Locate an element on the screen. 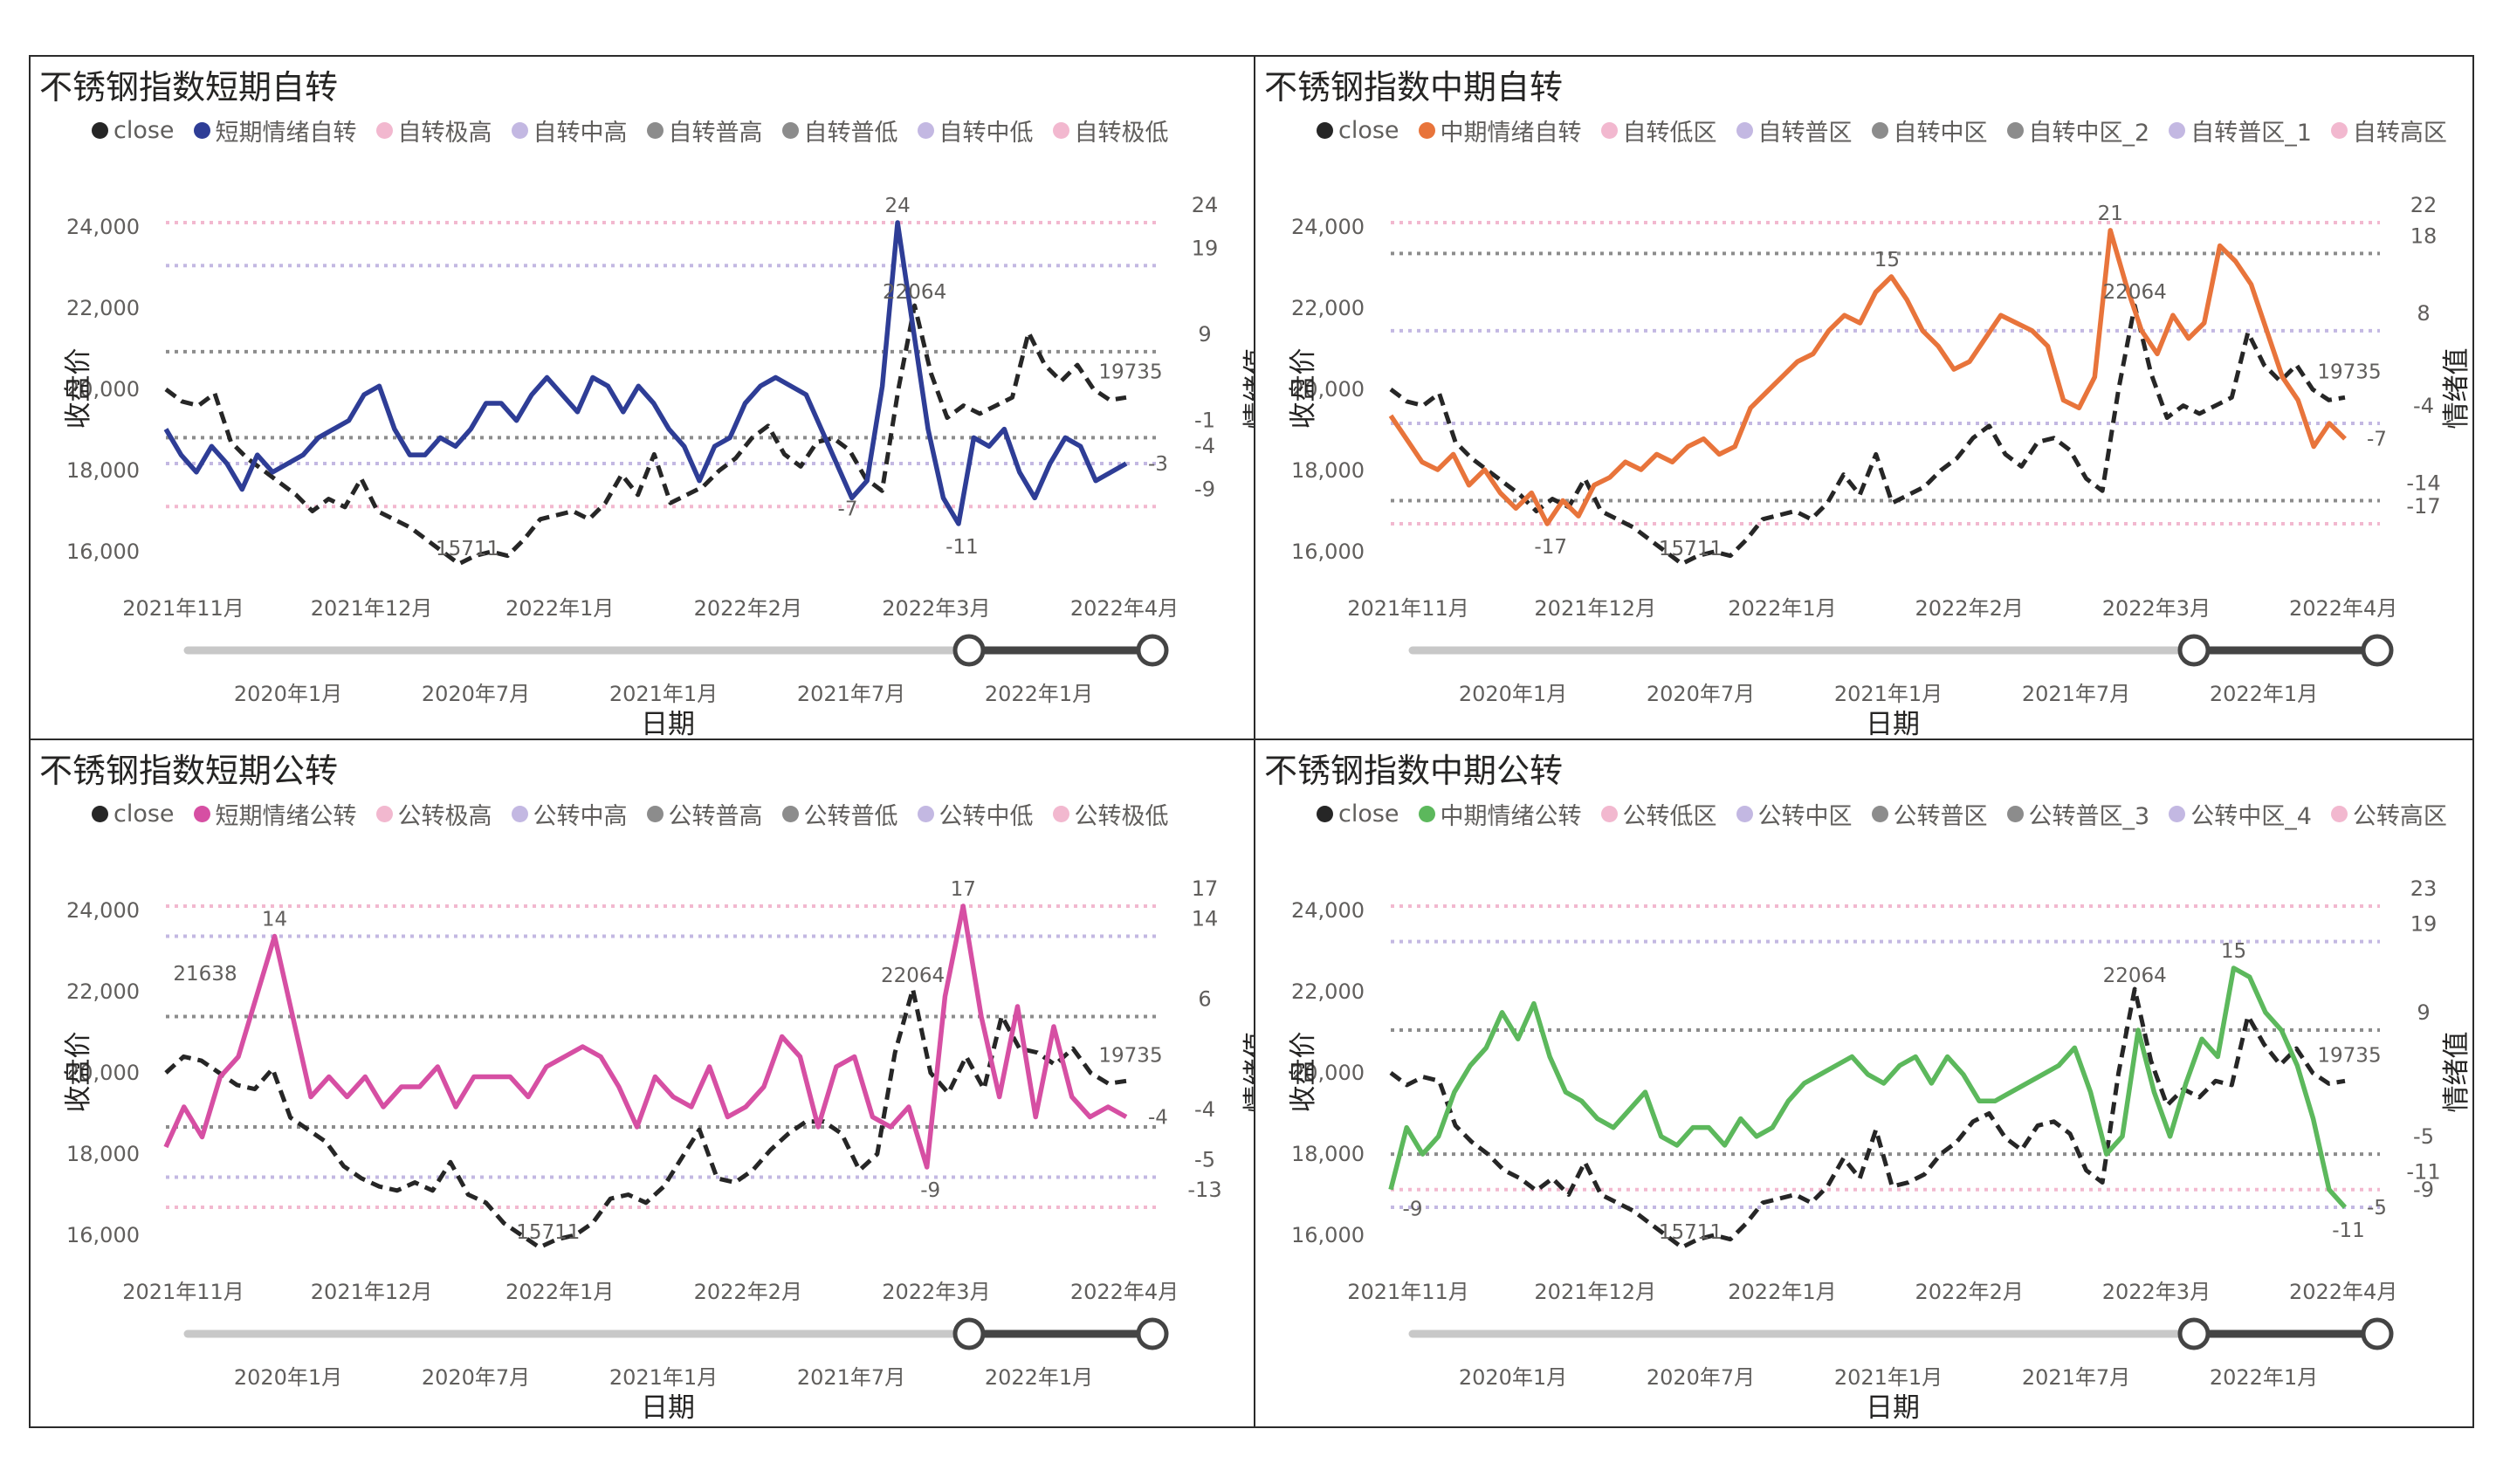 This screenshot has width=2503, height=1484. right-tick-label: -14 is located at coordinates (2423, 483).